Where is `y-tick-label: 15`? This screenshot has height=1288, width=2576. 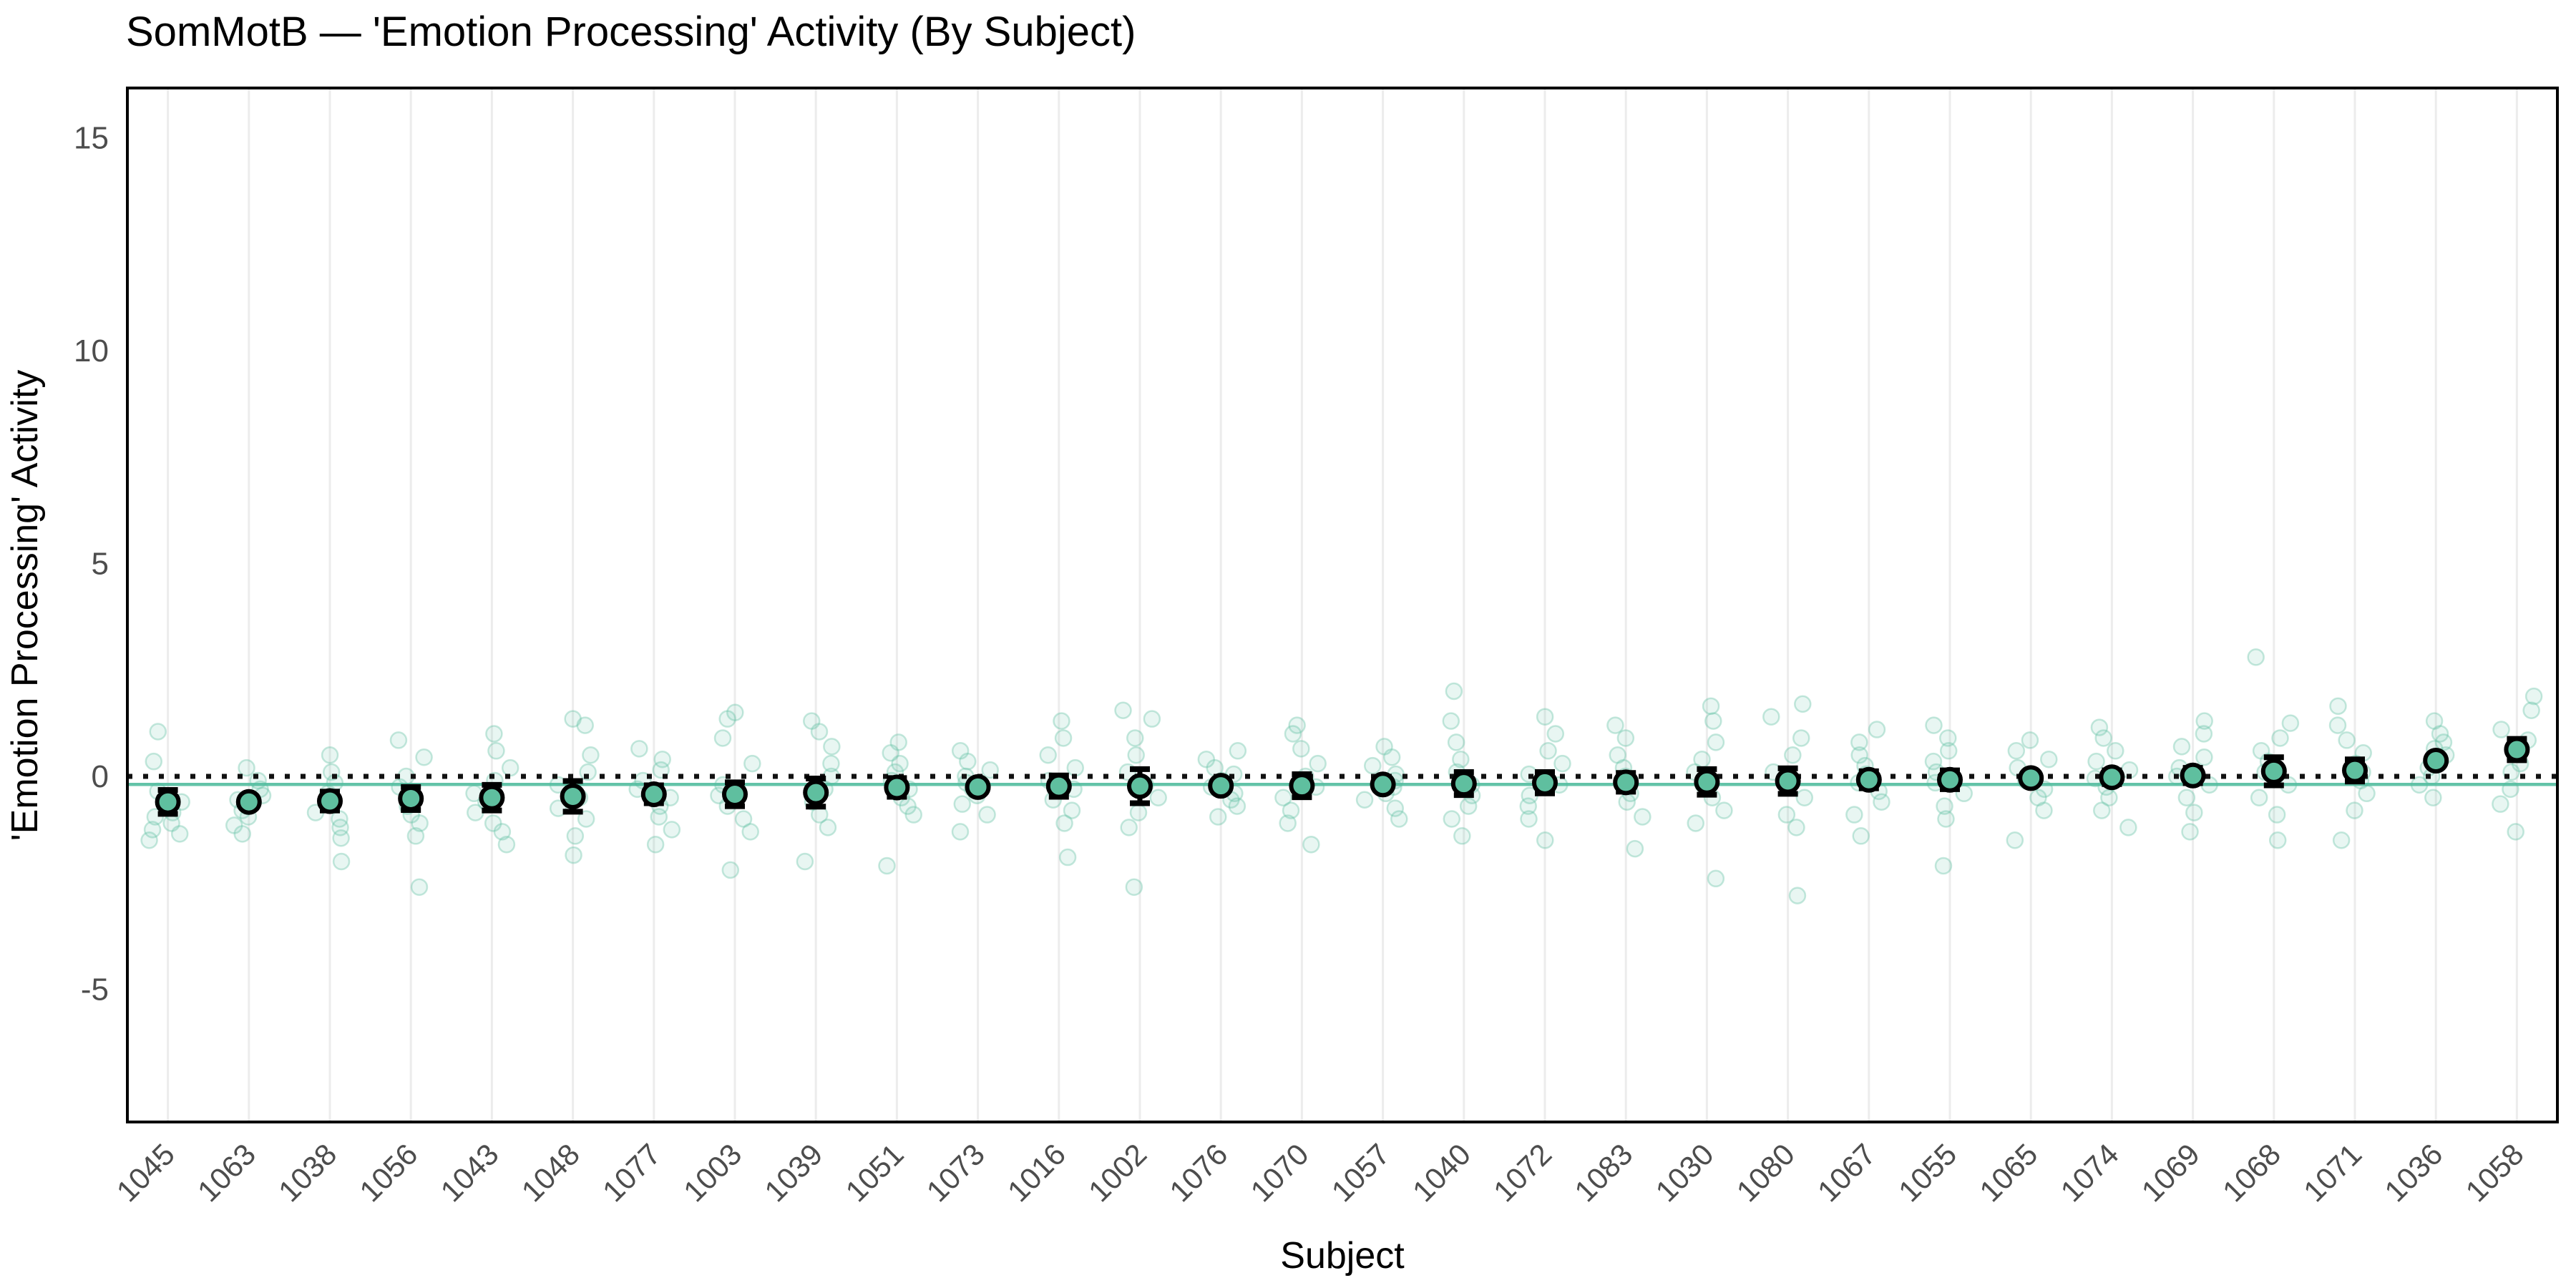
y-tick-label: 15 is located at coordinates (91, 138).